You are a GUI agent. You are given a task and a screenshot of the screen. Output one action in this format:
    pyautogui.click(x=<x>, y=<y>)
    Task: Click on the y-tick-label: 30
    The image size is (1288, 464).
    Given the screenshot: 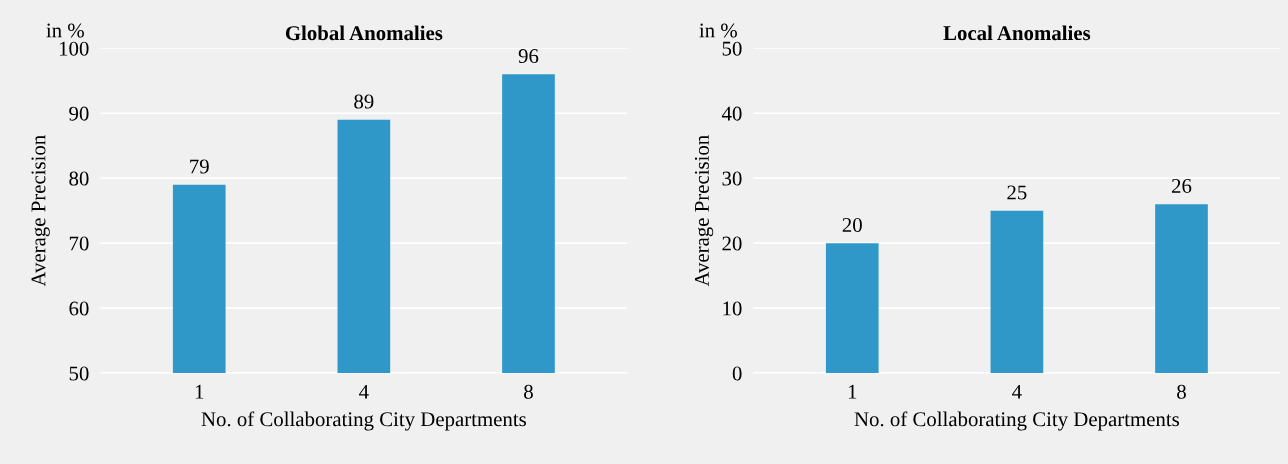 What is the action you would take?
    pyautogui.click(x=732, y=178)
    